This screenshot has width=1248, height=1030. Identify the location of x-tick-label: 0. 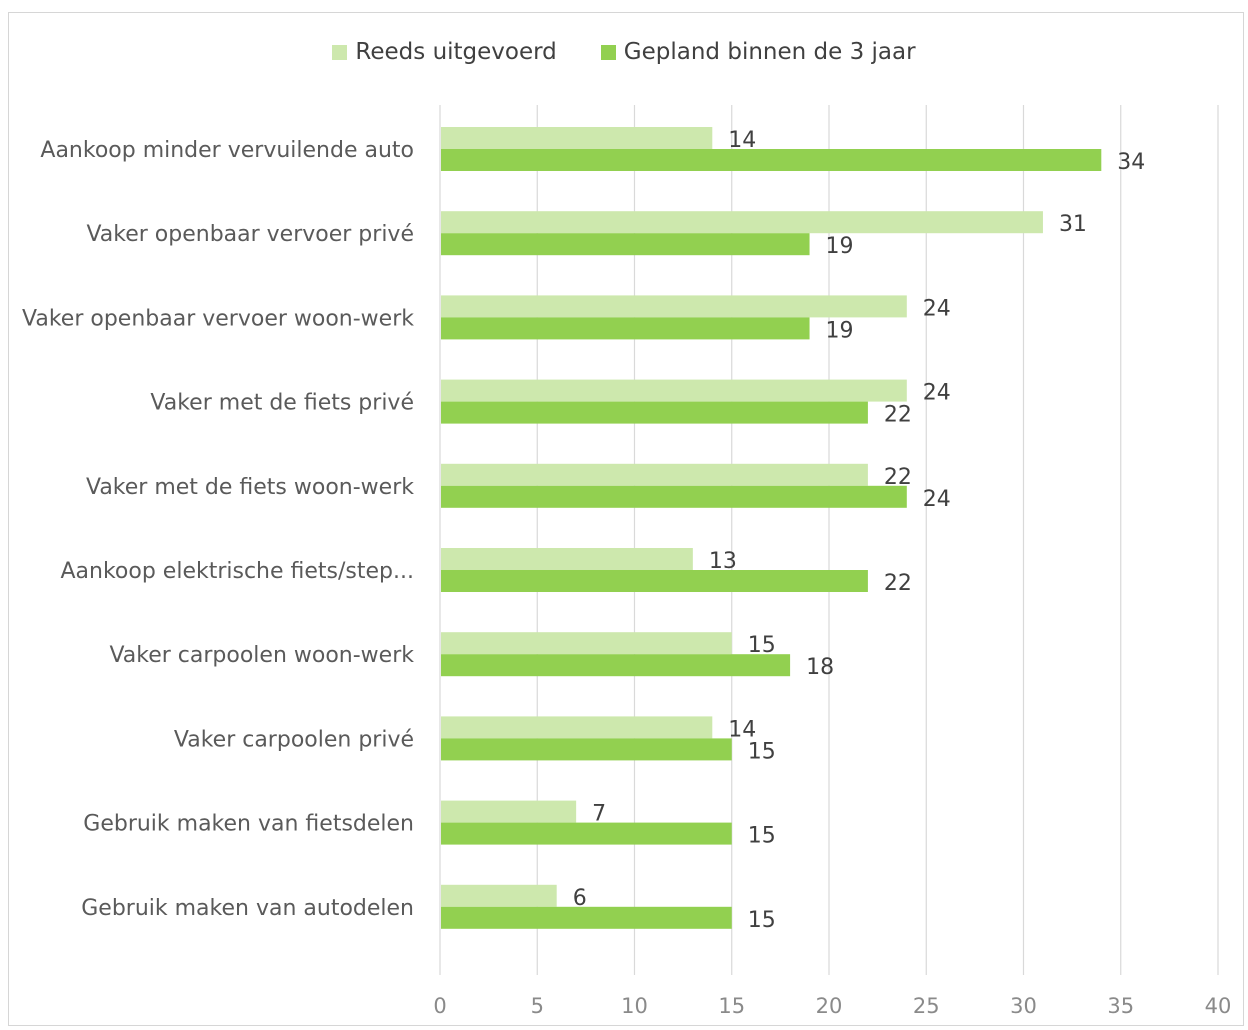
(439, 1006).